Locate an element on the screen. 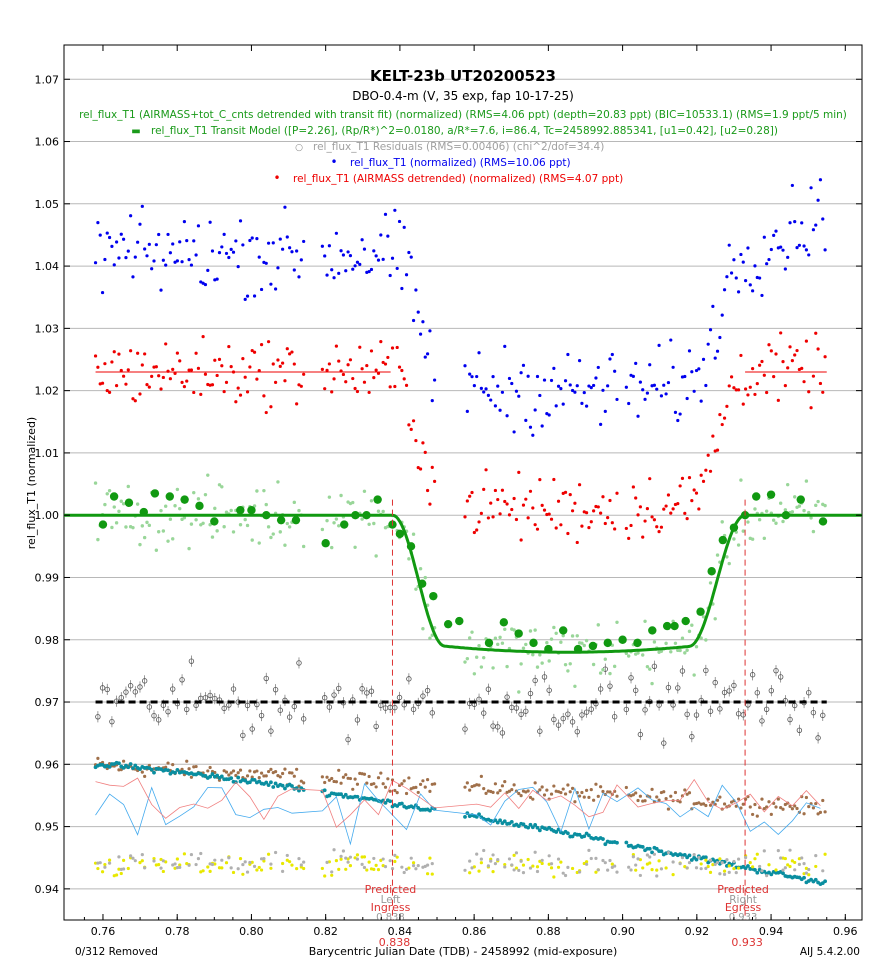  chart-subtitle: DBO-0.4-m (V, 35 exp, fap 10-17-25) is located at coordinates (463, 96).